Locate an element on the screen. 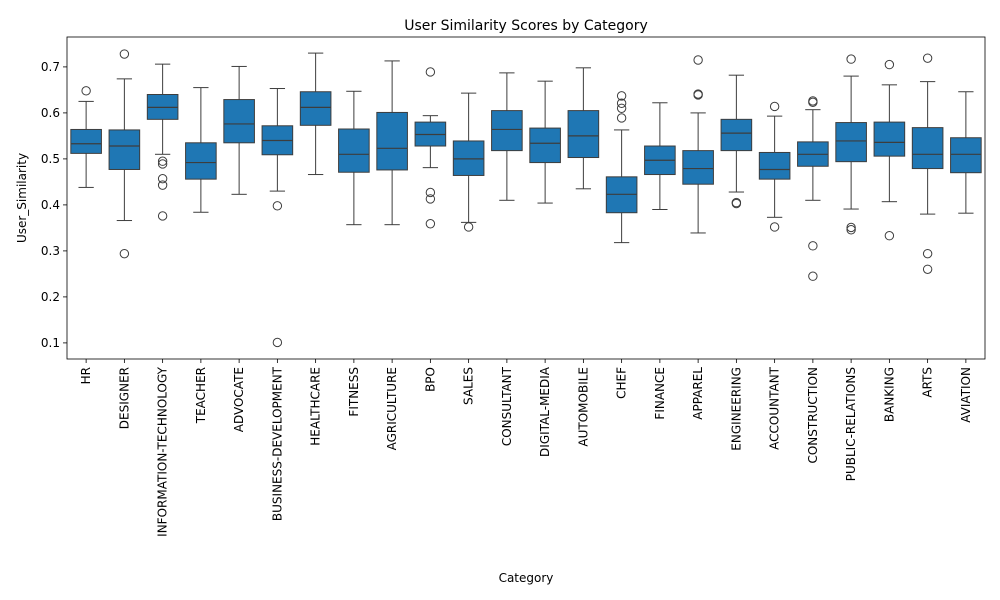  x-tick-label: PUBLIC-RELATIONS is located at coordinates (851, 424).